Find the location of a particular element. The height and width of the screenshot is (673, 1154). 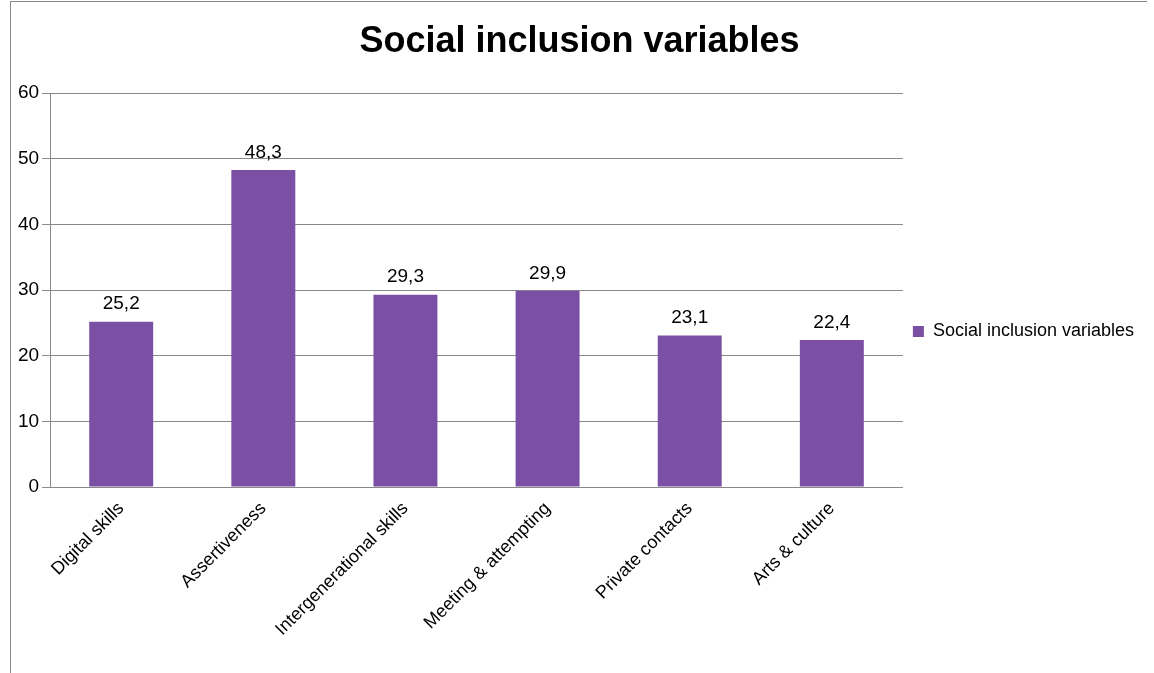

chart-title: Social inclusion variables is located at coordinates (579, 39).